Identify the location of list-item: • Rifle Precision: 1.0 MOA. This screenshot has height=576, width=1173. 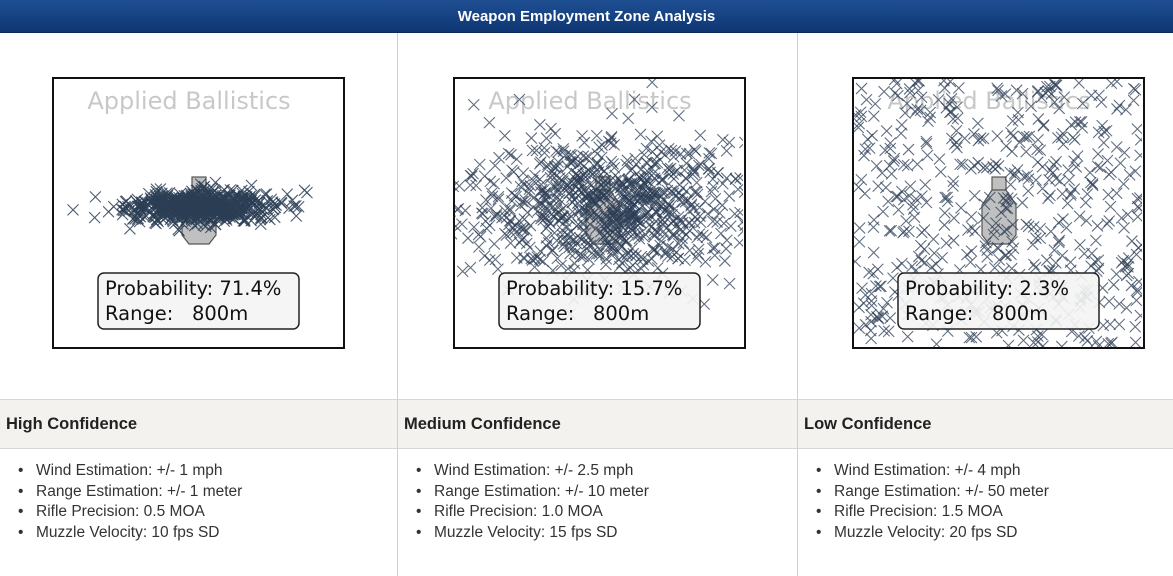
(606, 512).